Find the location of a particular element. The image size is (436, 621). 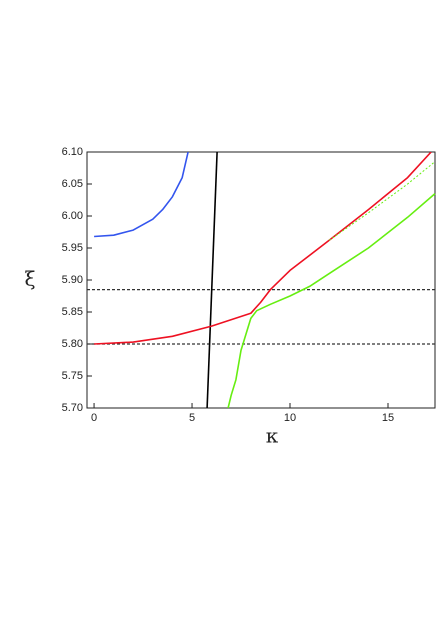

x-tick-label: 0 is located at coordinates (94, 418).